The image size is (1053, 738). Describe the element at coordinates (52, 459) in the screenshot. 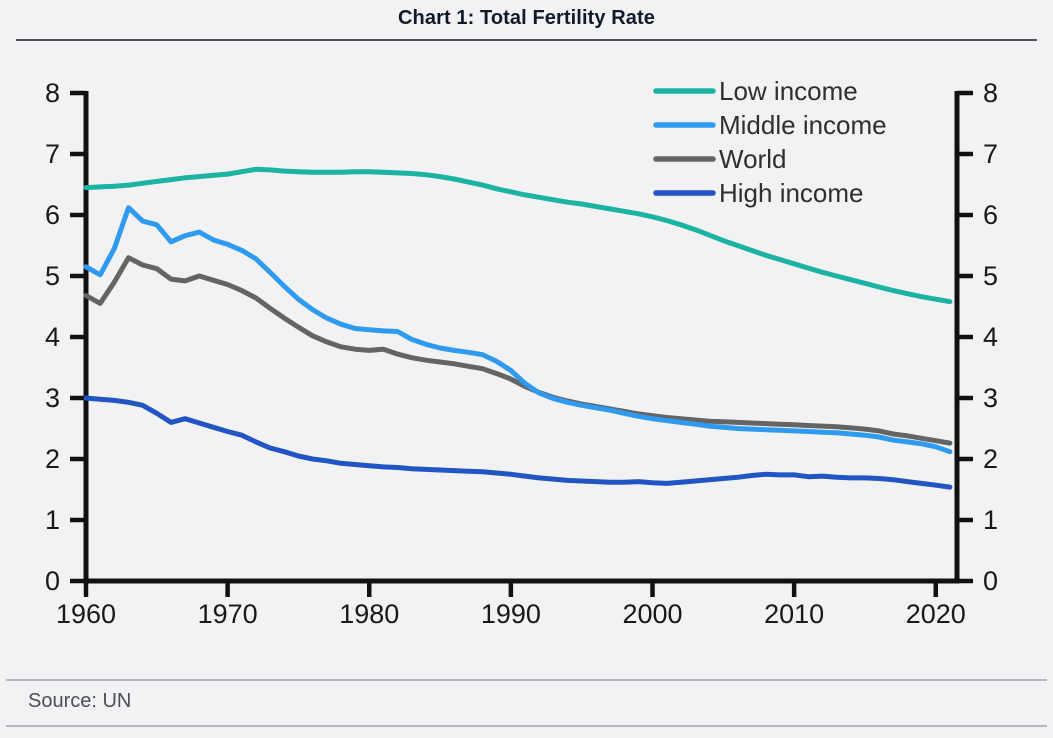

I see `left-y-tick-label: 2` at that location.